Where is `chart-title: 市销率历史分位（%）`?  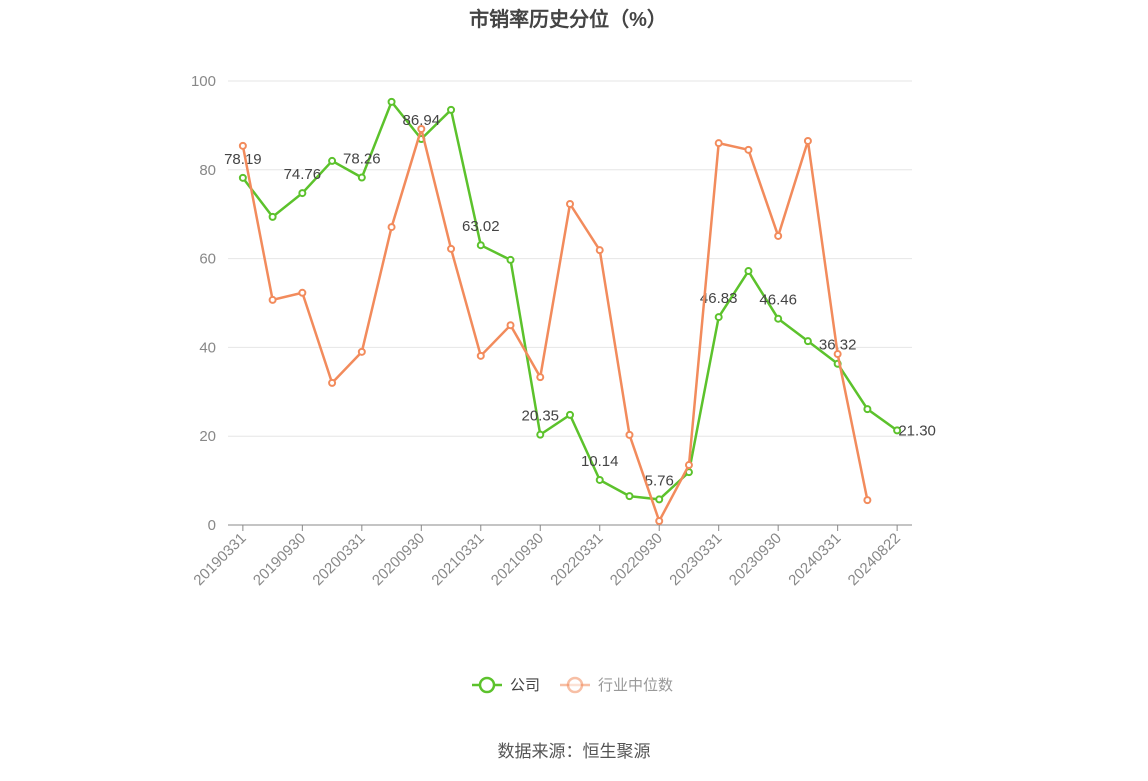 chart-title: 市销率历史分位（%） is located at coordinates (568, 19).